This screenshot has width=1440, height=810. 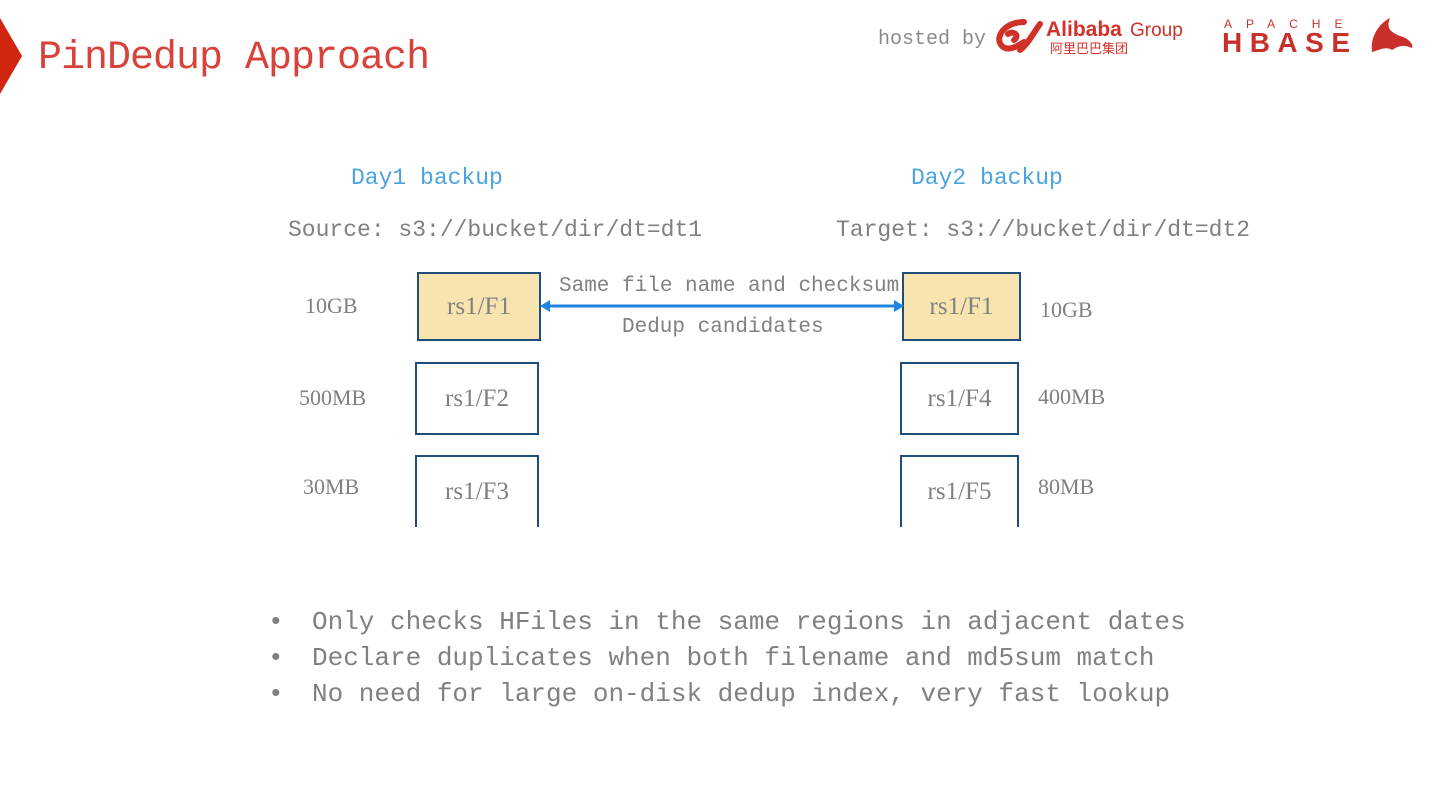 What do you see at coordinates (723, 327) in the screenshot?
I see `arrow-label-bottom: Dedup candidates` at bounding box center [723, 327].